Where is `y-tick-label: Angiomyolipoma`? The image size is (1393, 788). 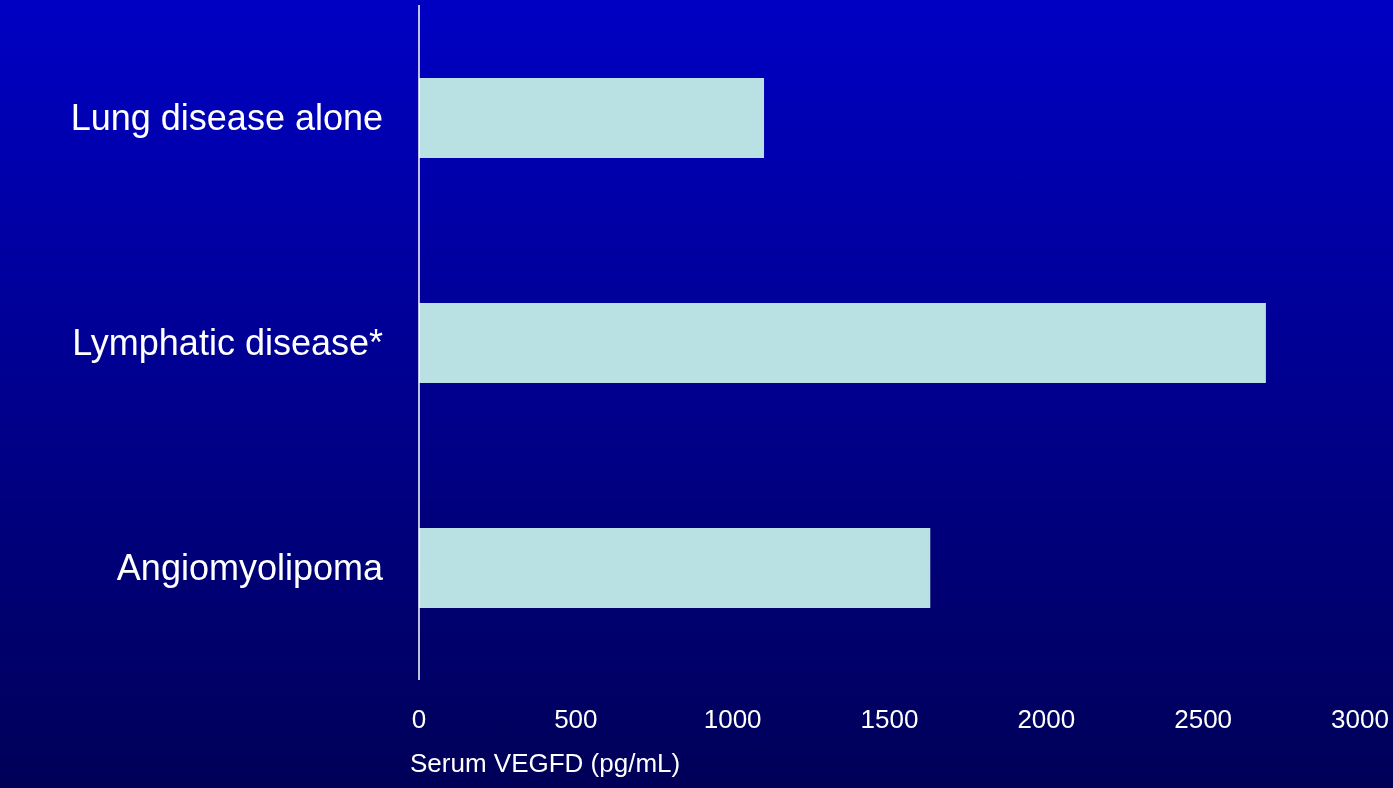 y-tick-label: Angiomyolipoma is located at coordinates (250, 568).